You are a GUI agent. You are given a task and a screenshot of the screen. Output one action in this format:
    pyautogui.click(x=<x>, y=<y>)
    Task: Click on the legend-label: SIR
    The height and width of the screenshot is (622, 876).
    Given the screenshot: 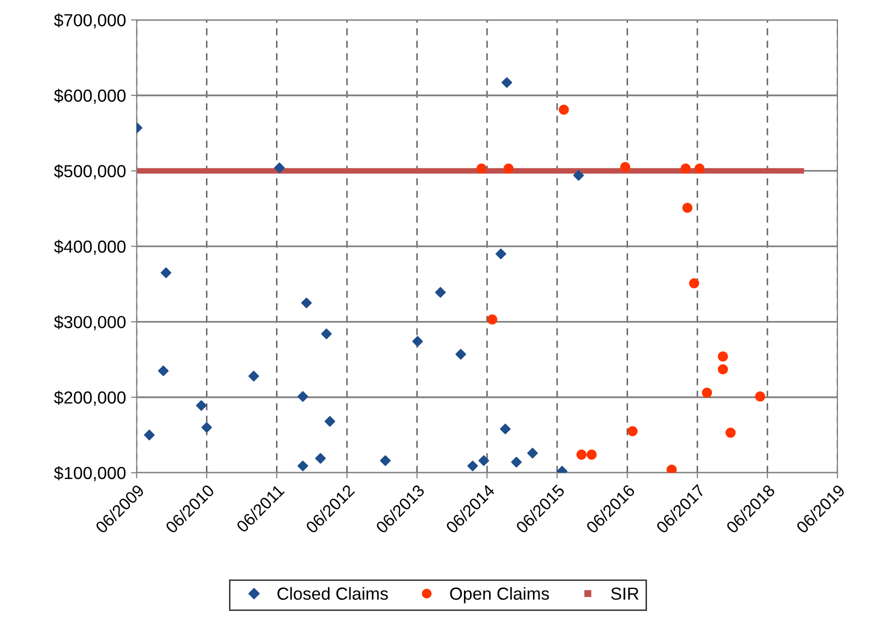 What is the action you would take?
    pyautogui.click(x=625, y=594)
    